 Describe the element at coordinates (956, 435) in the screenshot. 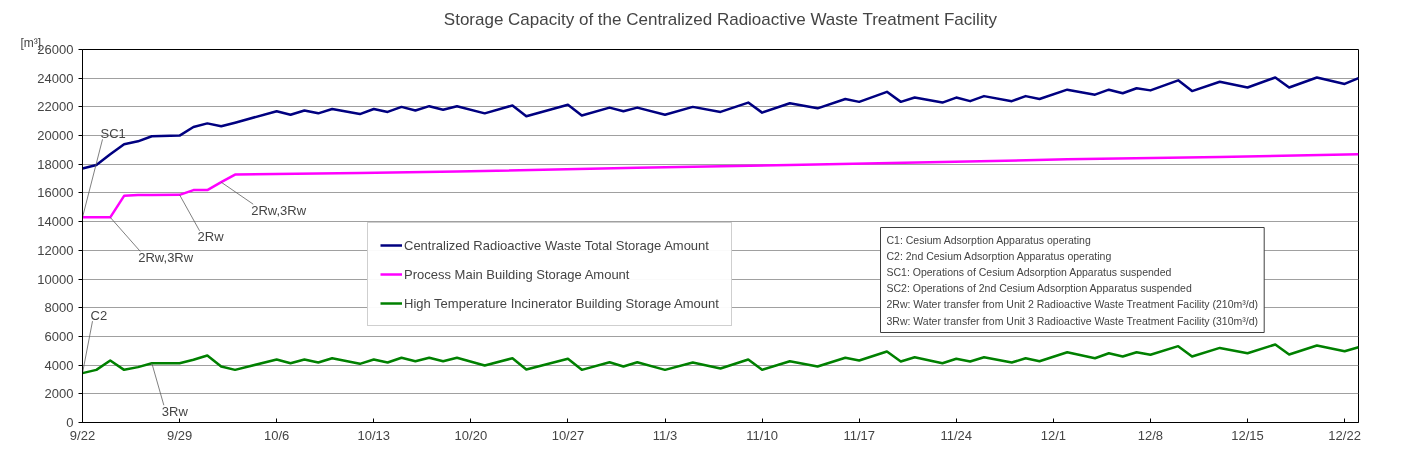

I see `x-tick-label: 11/24` at that location.